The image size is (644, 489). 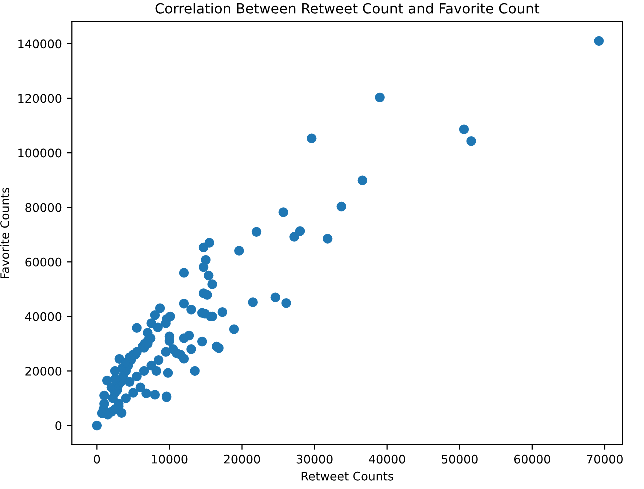 I want to click on x-tick-label: 60000, so click(x=532, y=459).